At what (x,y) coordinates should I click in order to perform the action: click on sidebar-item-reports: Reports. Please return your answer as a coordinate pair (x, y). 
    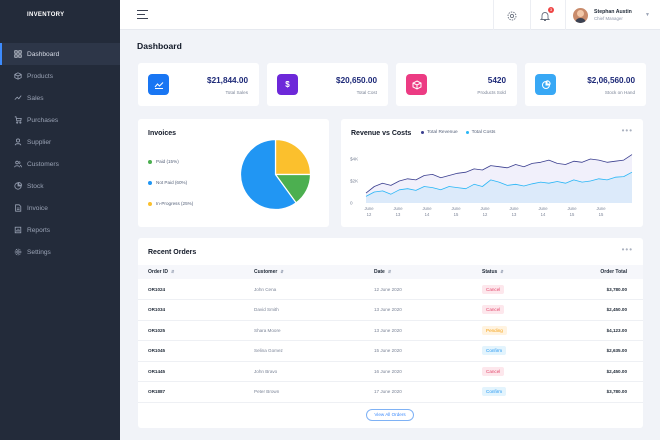
    Looking at the image, I should click on (60, 230).